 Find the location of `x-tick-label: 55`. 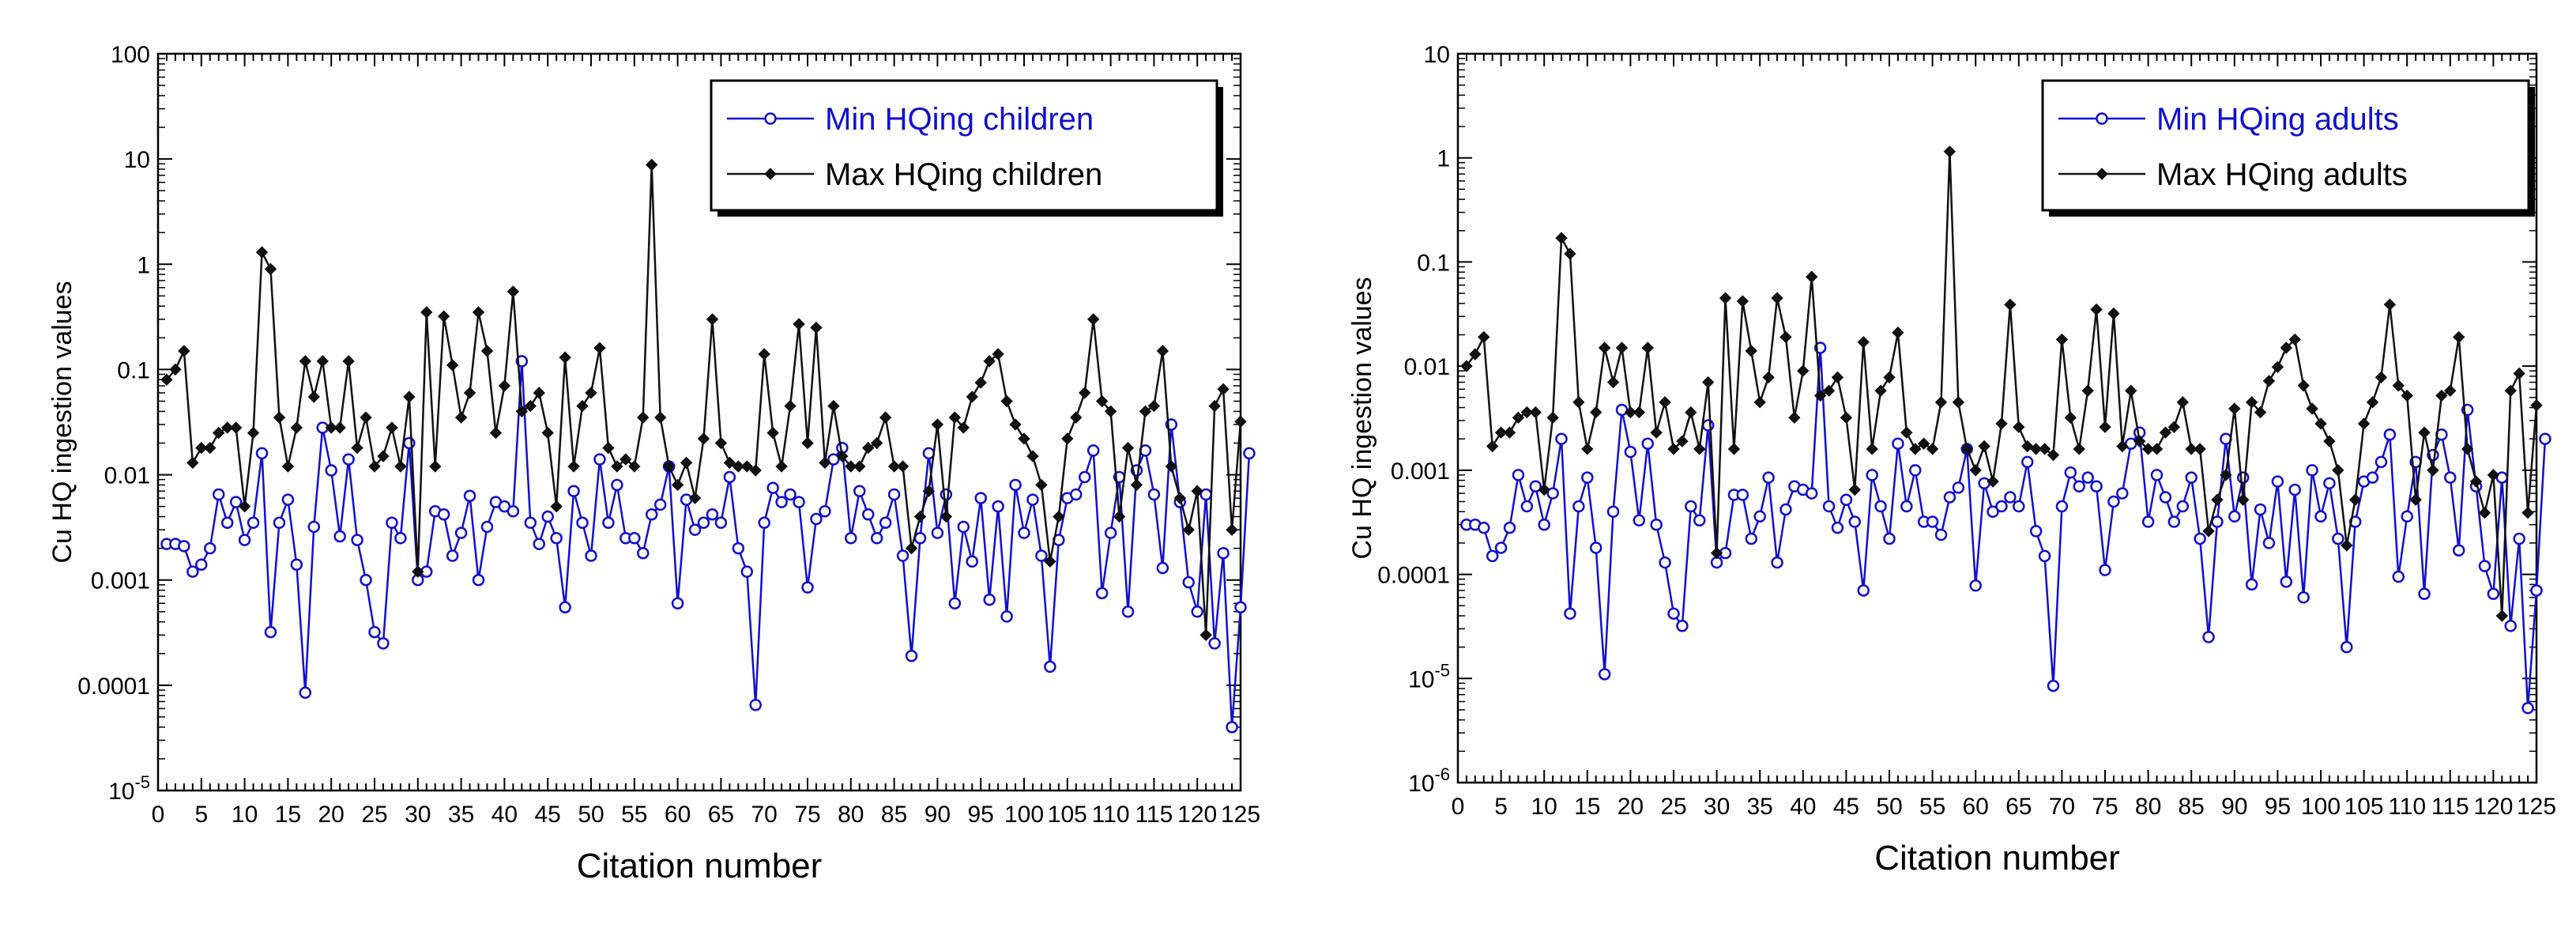

x-tick-label: 55 is located at coordinates (634, 815).